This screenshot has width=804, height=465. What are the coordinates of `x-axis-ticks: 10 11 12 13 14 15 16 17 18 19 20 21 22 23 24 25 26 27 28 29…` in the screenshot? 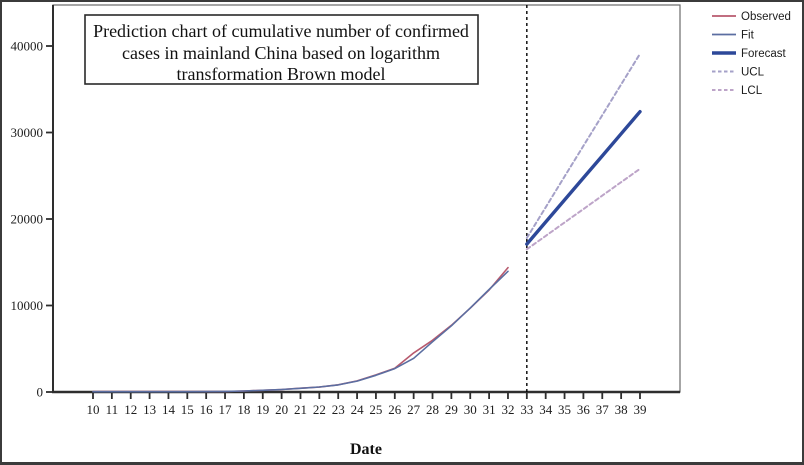 It's located at (366, 404).